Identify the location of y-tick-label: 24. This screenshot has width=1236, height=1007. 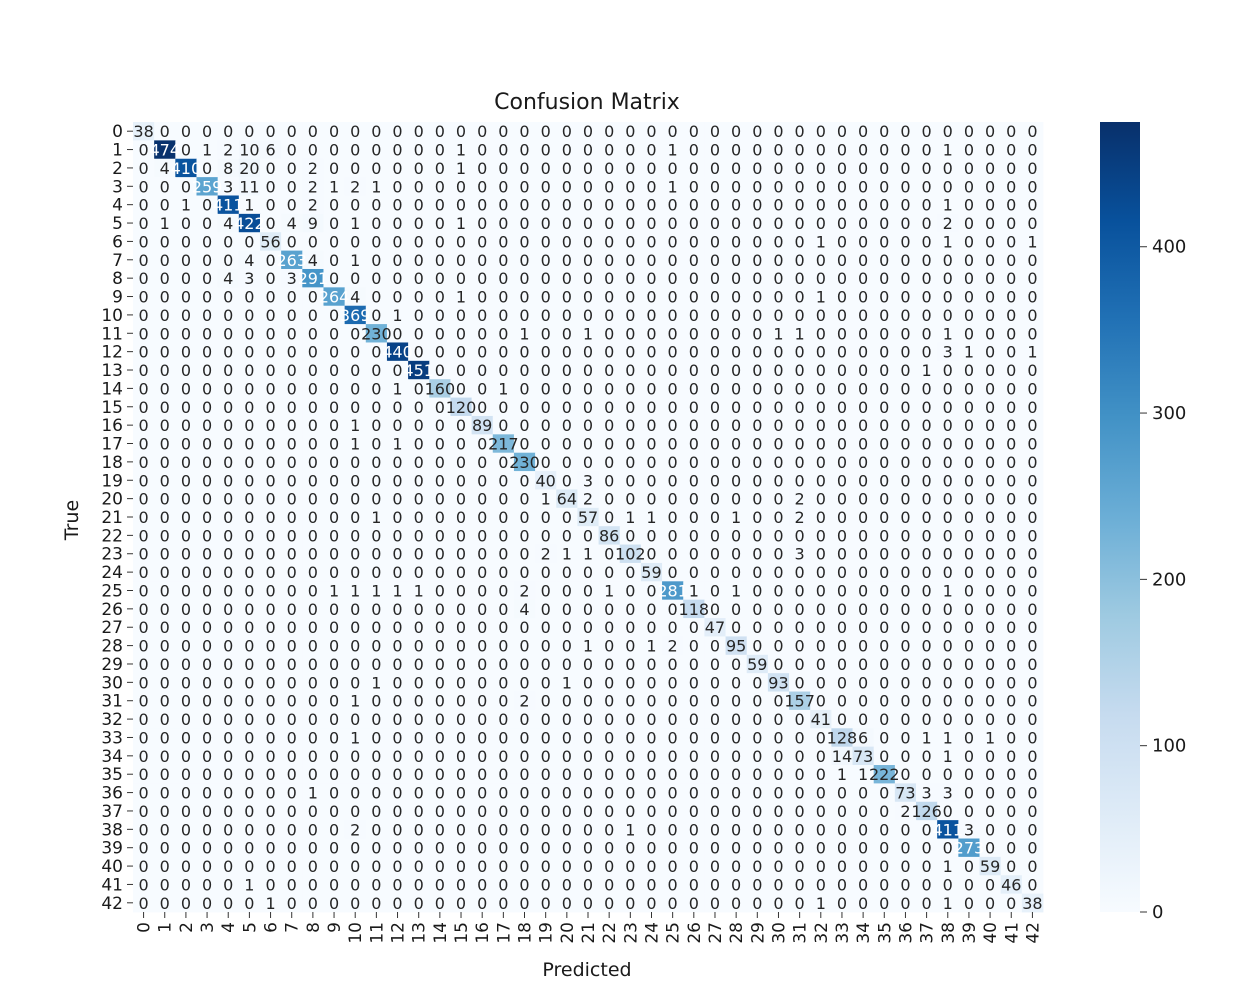
(112, 573).